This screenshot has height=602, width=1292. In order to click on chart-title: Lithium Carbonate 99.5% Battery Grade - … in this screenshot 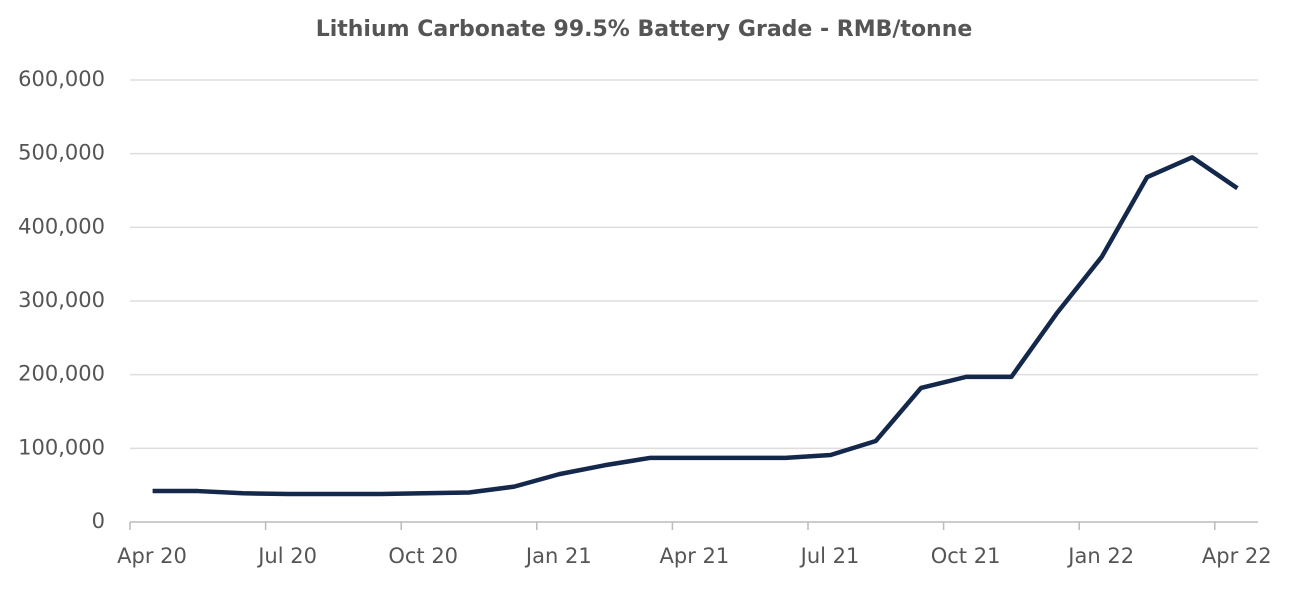, I will do `click(644, 29)`.